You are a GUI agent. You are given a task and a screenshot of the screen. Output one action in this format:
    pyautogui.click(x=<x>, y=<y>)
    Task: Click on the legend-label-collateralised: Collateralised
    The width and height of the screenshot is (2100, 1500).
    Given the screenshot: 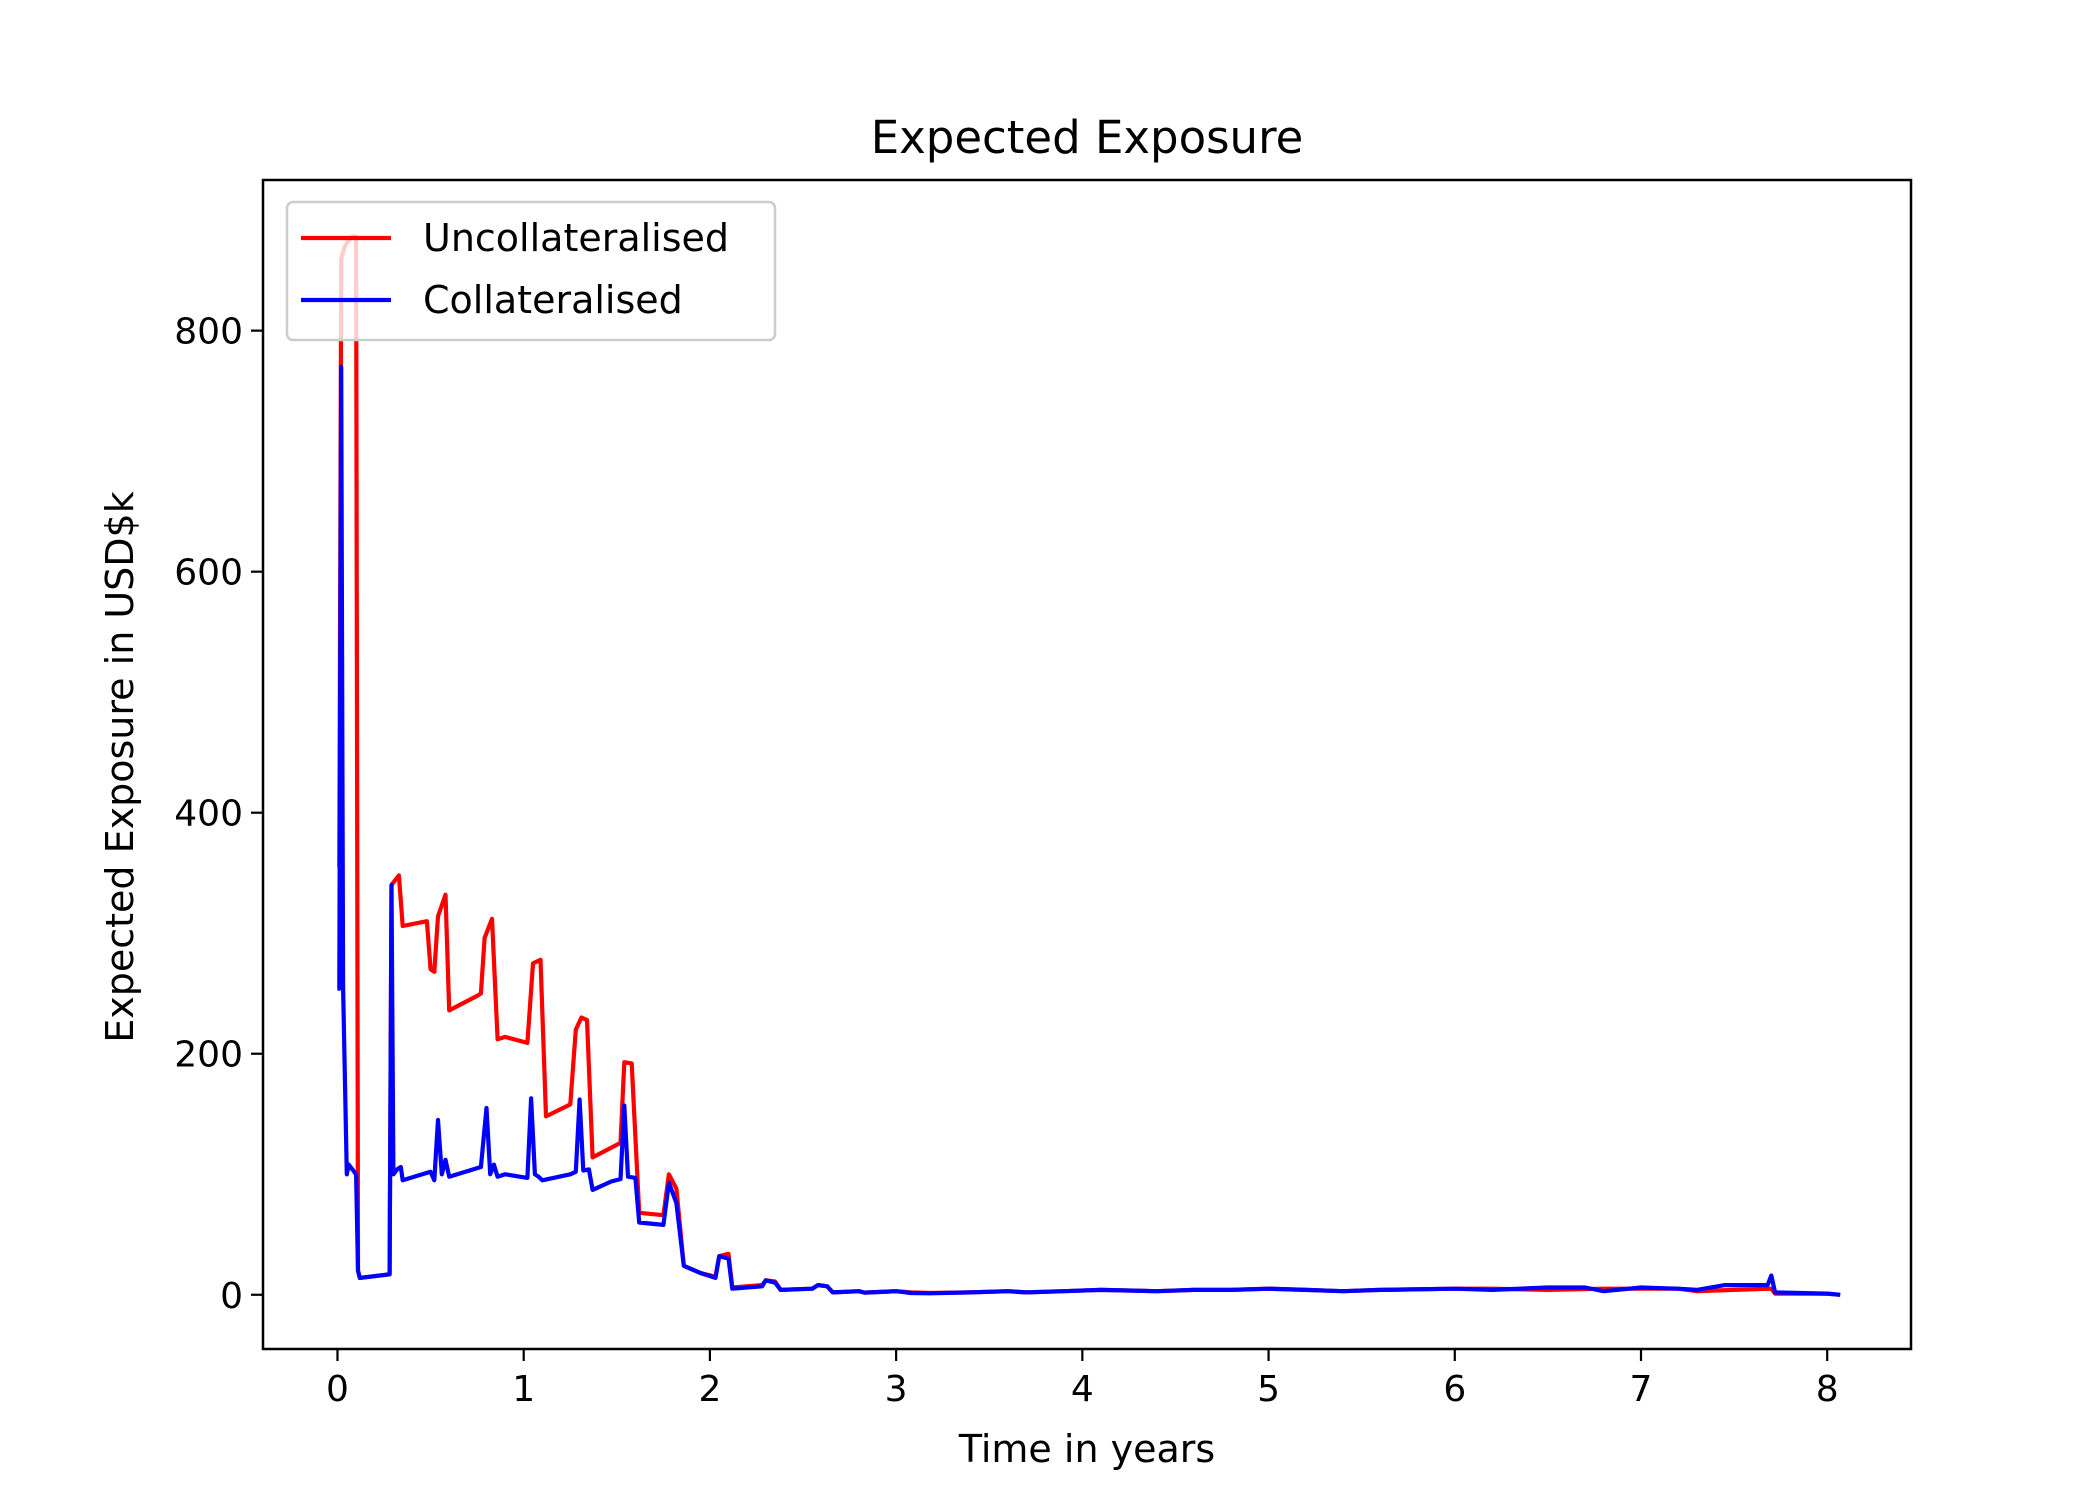 What is the action you would take?
    pyautogui.click(x=553, y=300)
    